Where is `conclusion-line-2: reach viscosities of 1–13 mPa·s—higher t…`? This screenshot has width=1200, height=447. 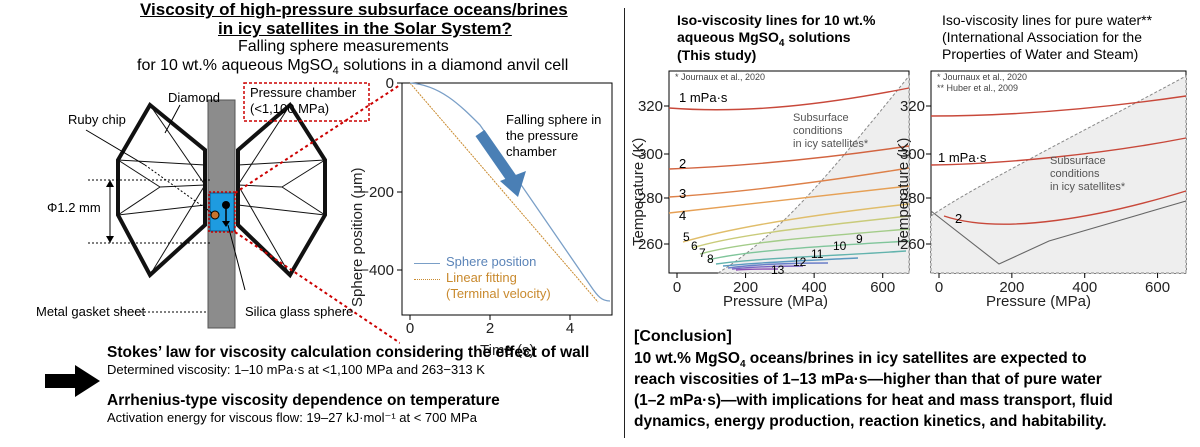
conclusion-line-2: reach viscosities of 1–13 mPa·s—higher t… is located at coordinates (868, 379).